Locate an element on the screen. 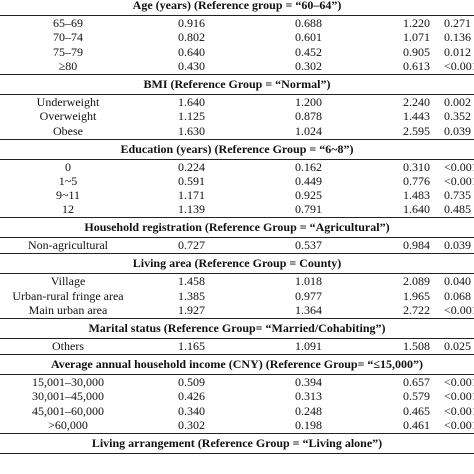 The height and width of the screenshot is (474, 474). row-label: 12 is located at coordinates (68, 209).